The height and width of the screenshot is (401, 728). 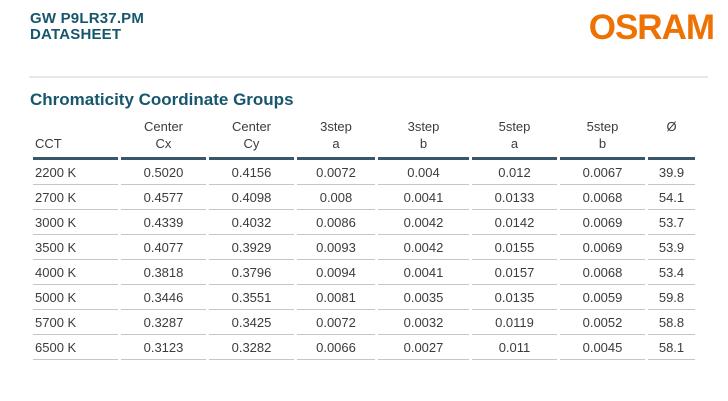 I want to click on column-header-cct: CCT, so click(x=75, y=139).